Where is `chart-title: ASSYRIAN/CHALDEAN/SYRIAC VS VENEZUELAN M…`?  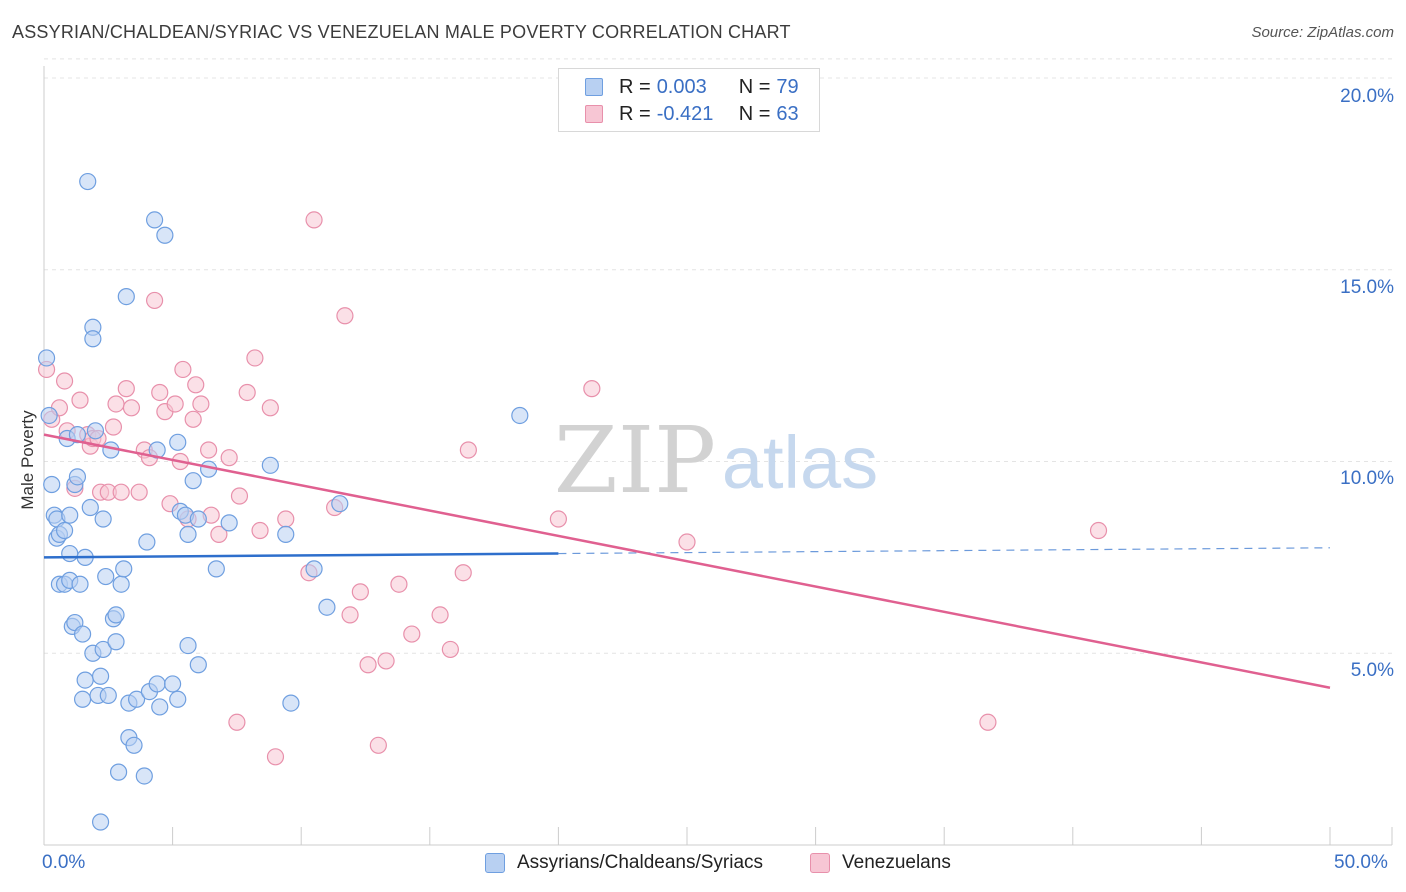 chart-title: ASSYRIAN/CHALDEAN/SYRIAC VS VENEZUELAN M… is located at coordinates (401, 32).